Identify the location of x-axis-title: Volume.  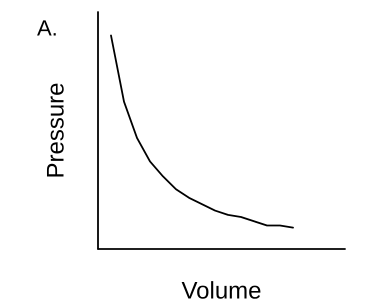
(221, 291).